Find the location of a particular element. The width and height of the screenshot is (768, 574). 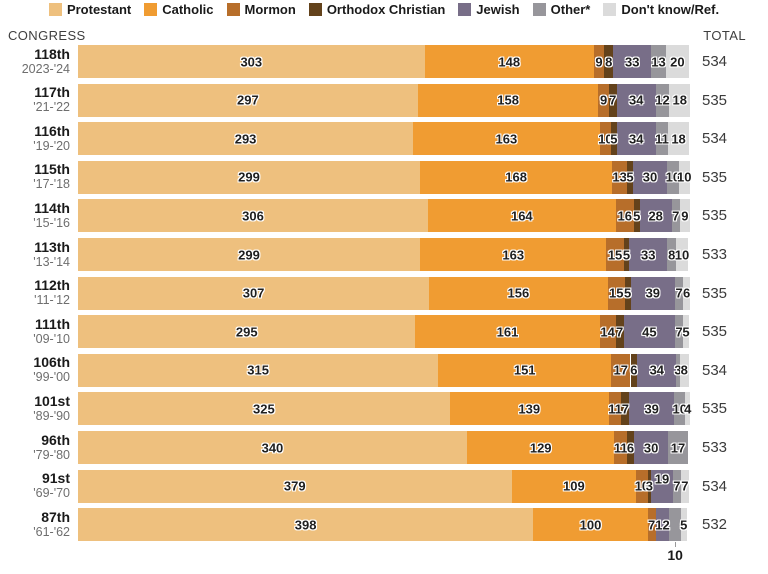

segment-value-label: 156 is located at coordinates (518, 293).